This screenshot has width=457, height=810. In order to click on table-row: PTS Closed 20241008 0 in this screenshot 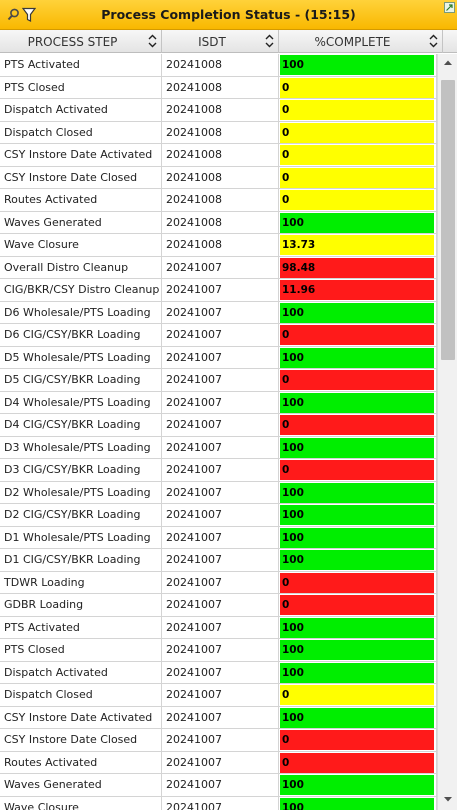, I will do `click(218, 87)`.